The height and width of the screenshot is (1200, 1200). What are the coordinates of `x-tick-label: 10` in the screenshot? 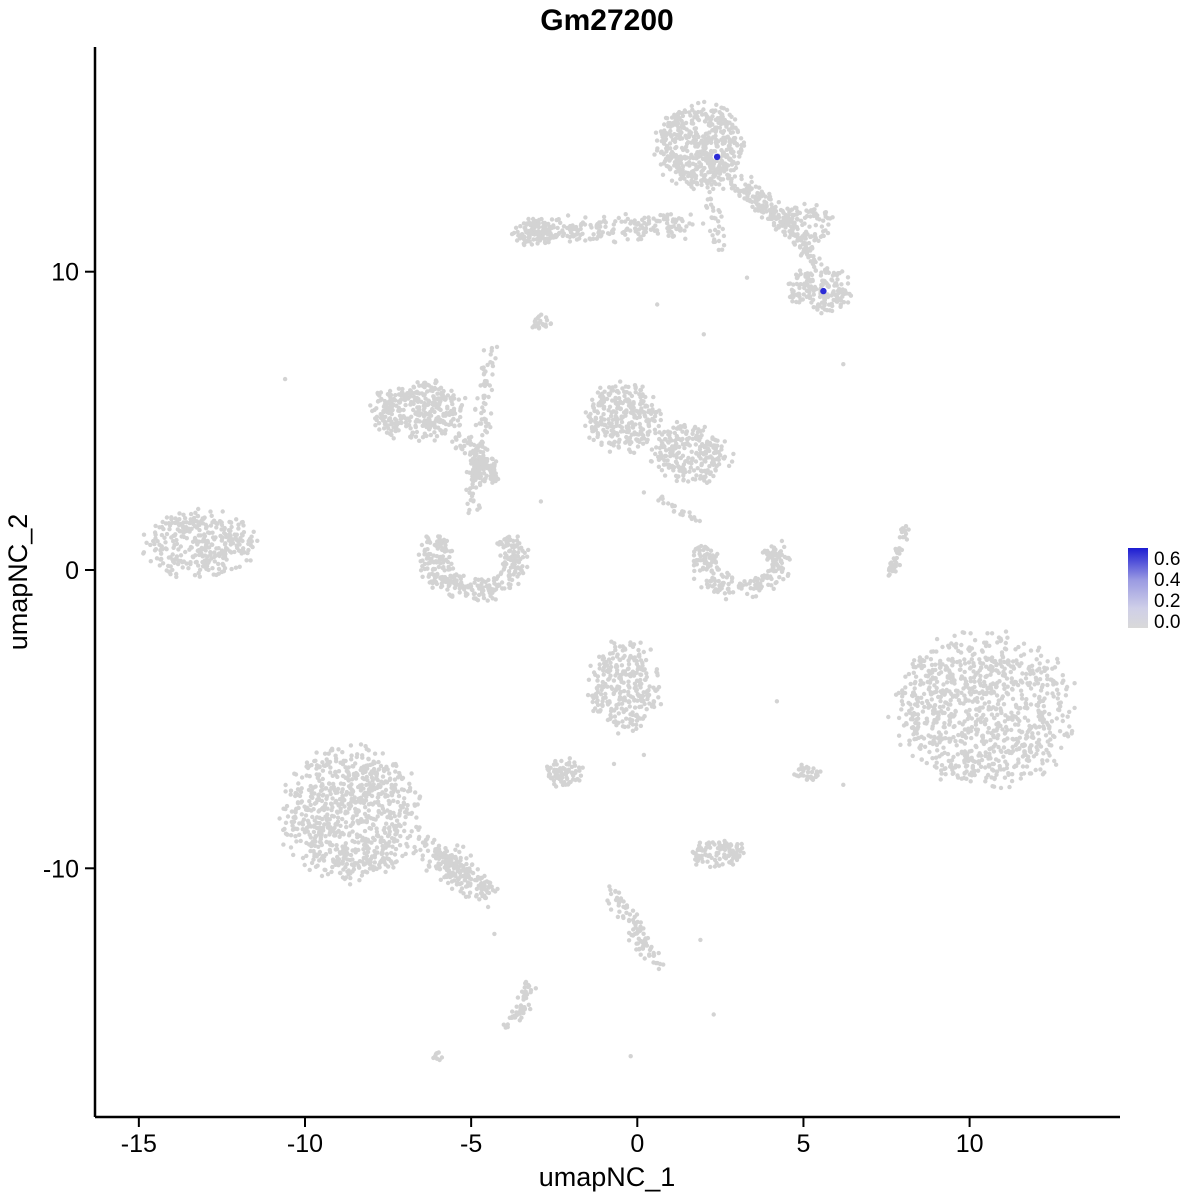 It's located at (970, 1144).